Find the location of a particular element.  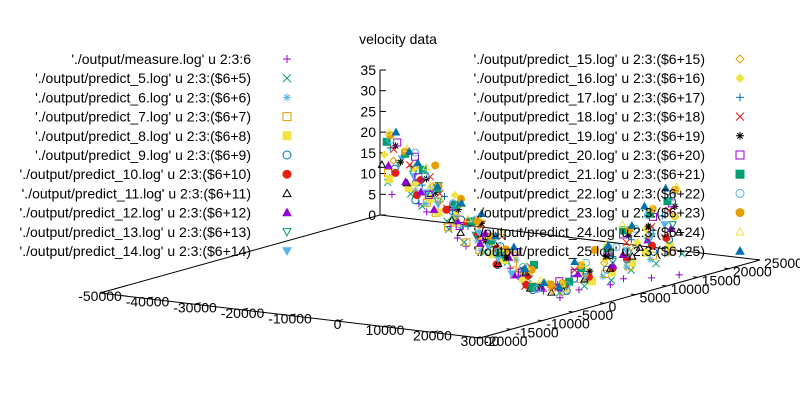

legend-label: './output/predict_16.log' u 2:3:($6+16) is located at coordinates (589, 78).